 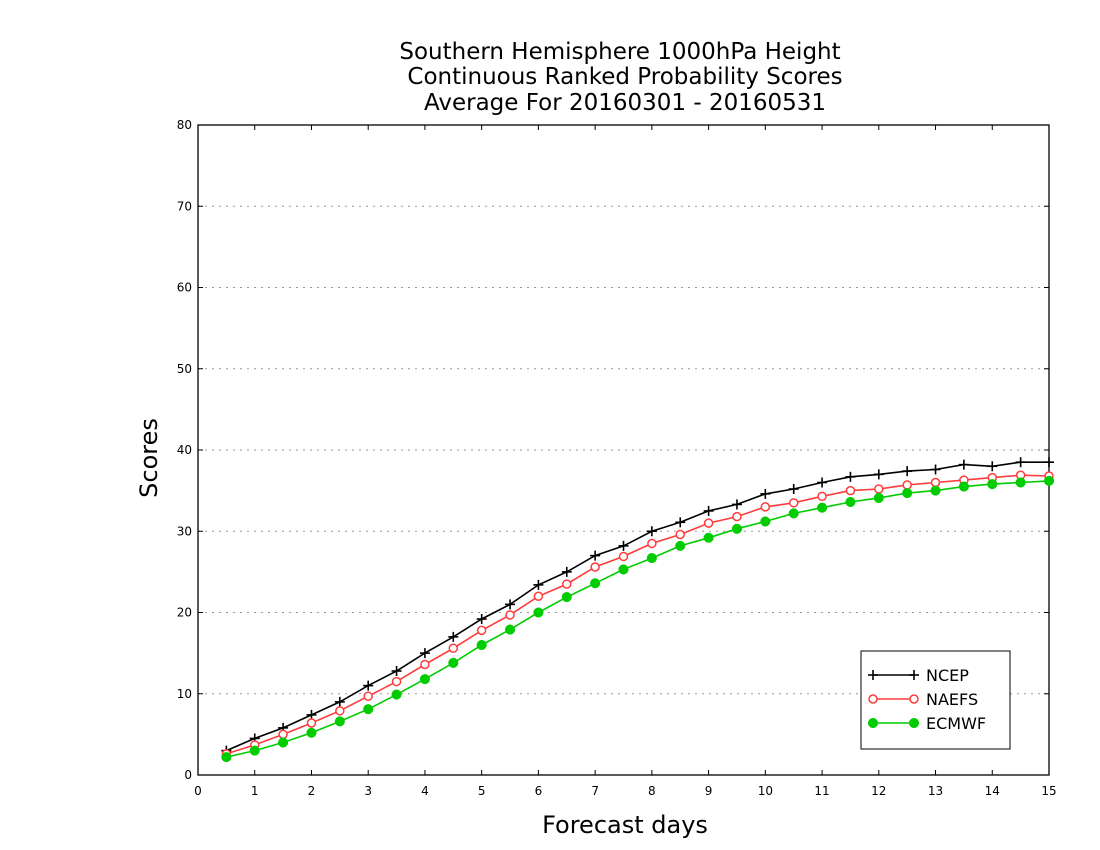 What do you see at coordinates (184, 369) in the screenshot?
I see `y-tick-label: 50` at bounding box center [184, 369].